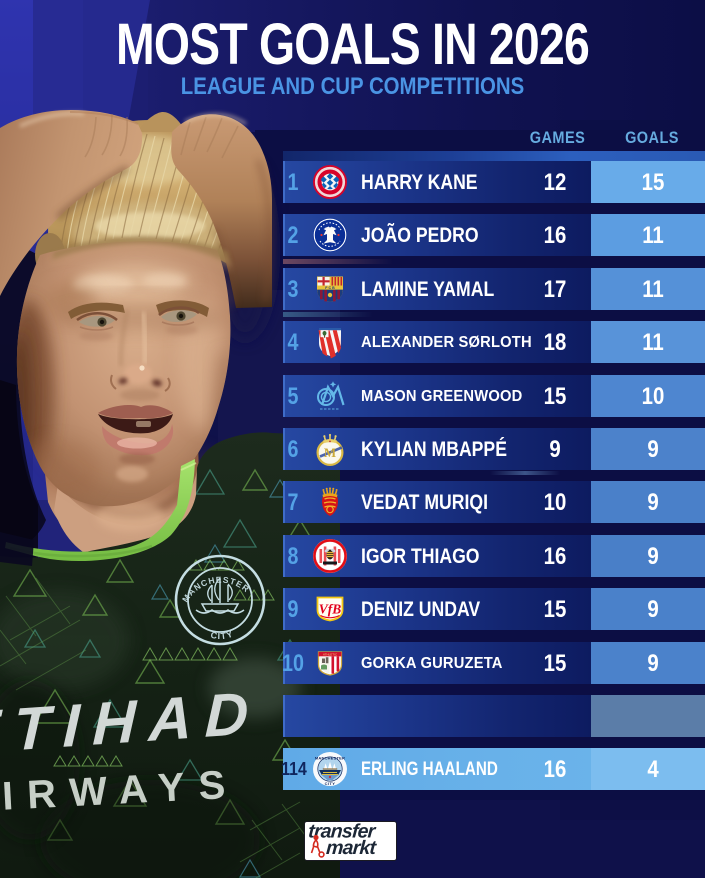  I want to click on svg-text: ATHLETIC, so click(330, 654).